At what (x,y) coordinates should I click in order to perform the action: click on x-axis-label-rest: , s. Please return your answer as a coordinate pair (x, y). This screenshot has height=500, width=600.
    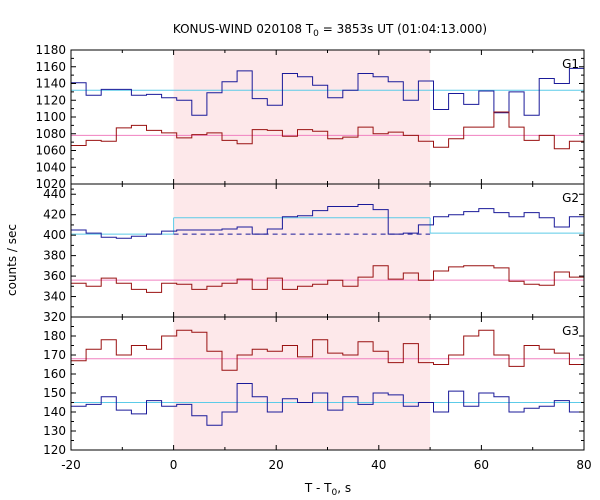
    Looking at the image, I should click on (344, 488).